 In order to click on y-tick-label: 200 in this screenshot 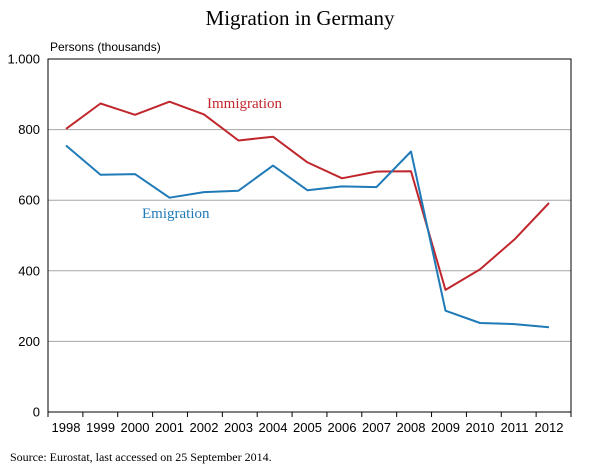, I will do `click(29, 341)`.